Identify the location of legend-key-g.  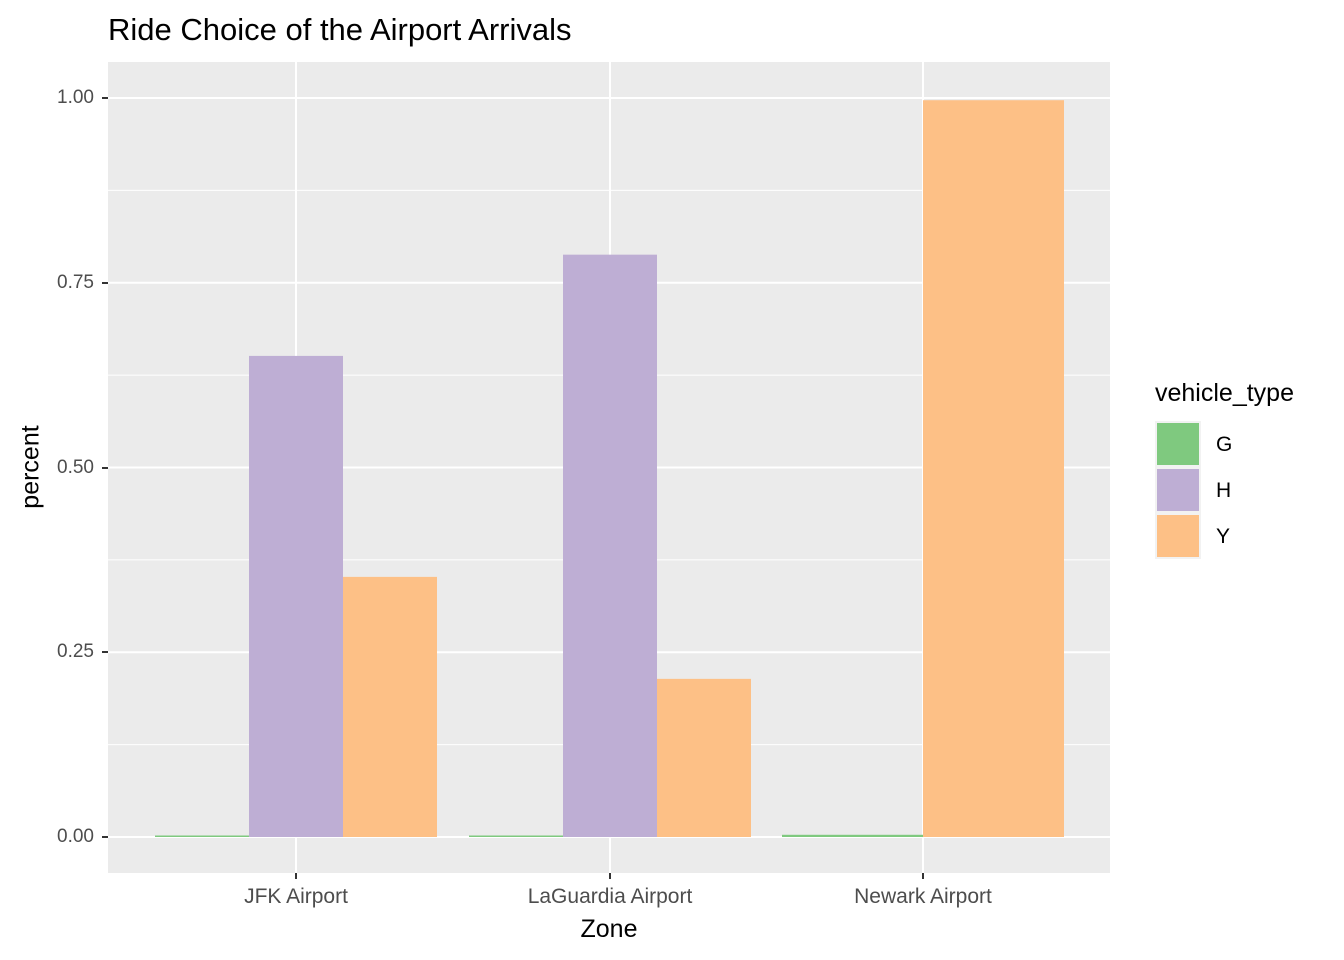
(1178, 444).